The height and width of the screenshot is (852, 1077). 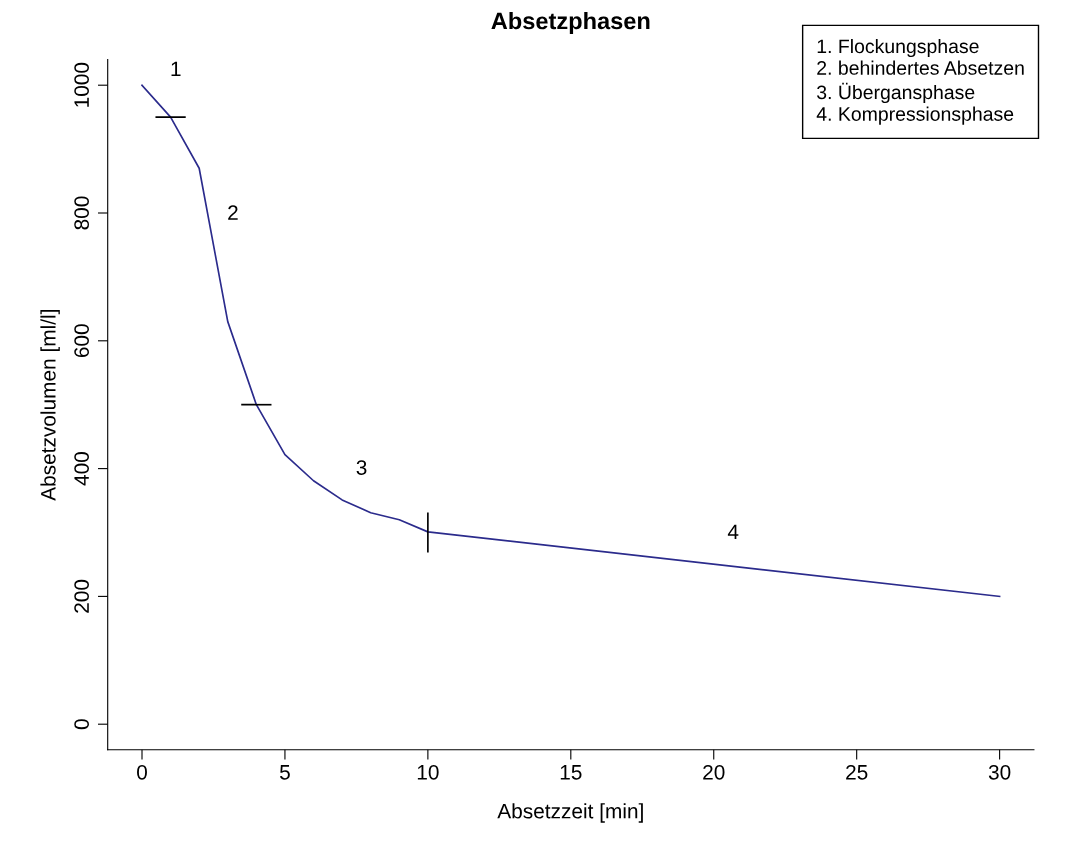 I want to click on y-tick-label: 600, so click(x=81, y=341).